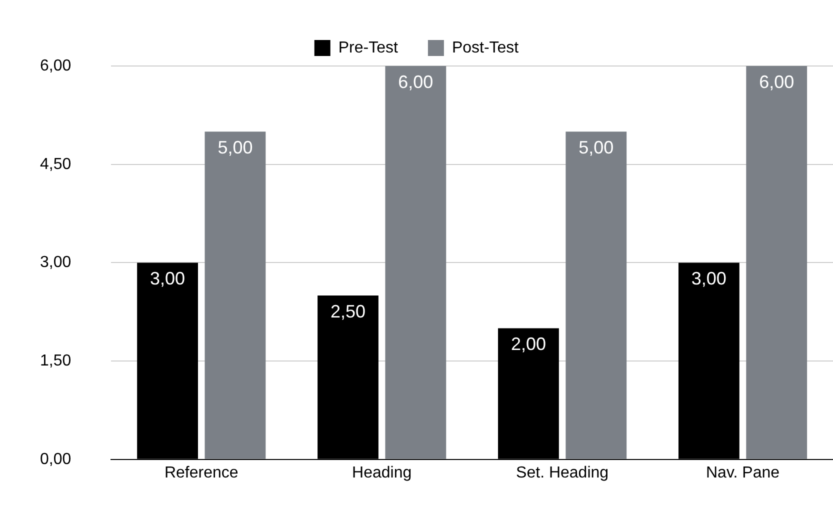 This screenshot has width=833, height=509. What do you see at coordinates (368, 47) in the screenshot?
I see `legend-label: Pre-Test` at bounding box center [368, 47].